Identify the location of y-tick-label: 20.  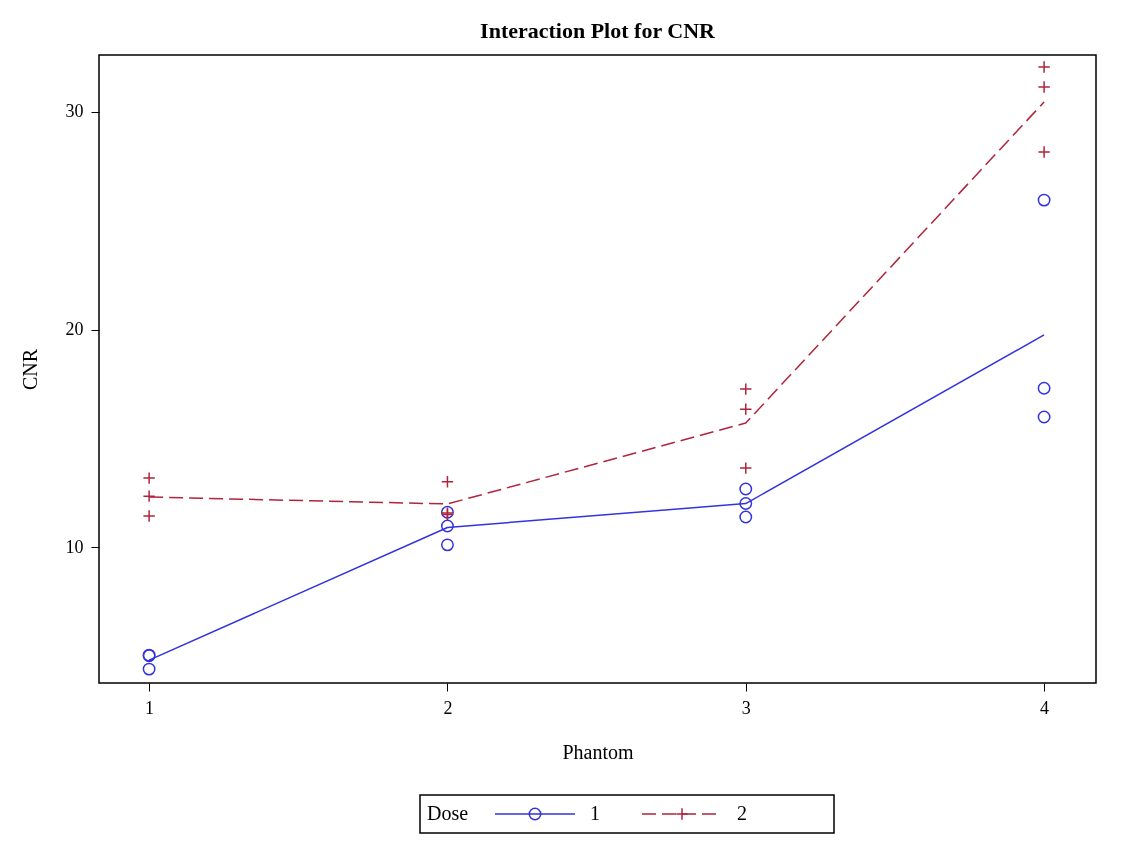
(74, 329).